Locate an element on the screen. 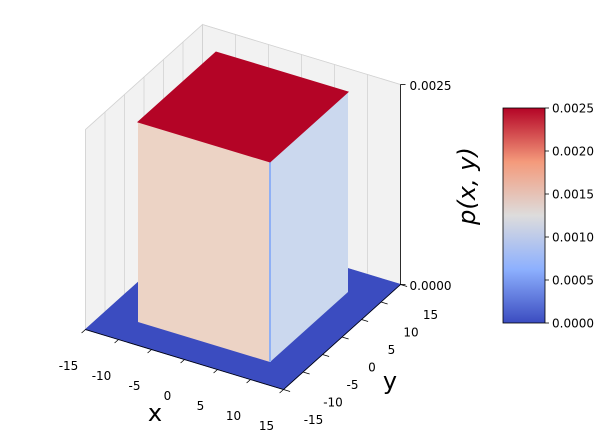  y-tick-label: 0 is located at coordinates (372, 368).